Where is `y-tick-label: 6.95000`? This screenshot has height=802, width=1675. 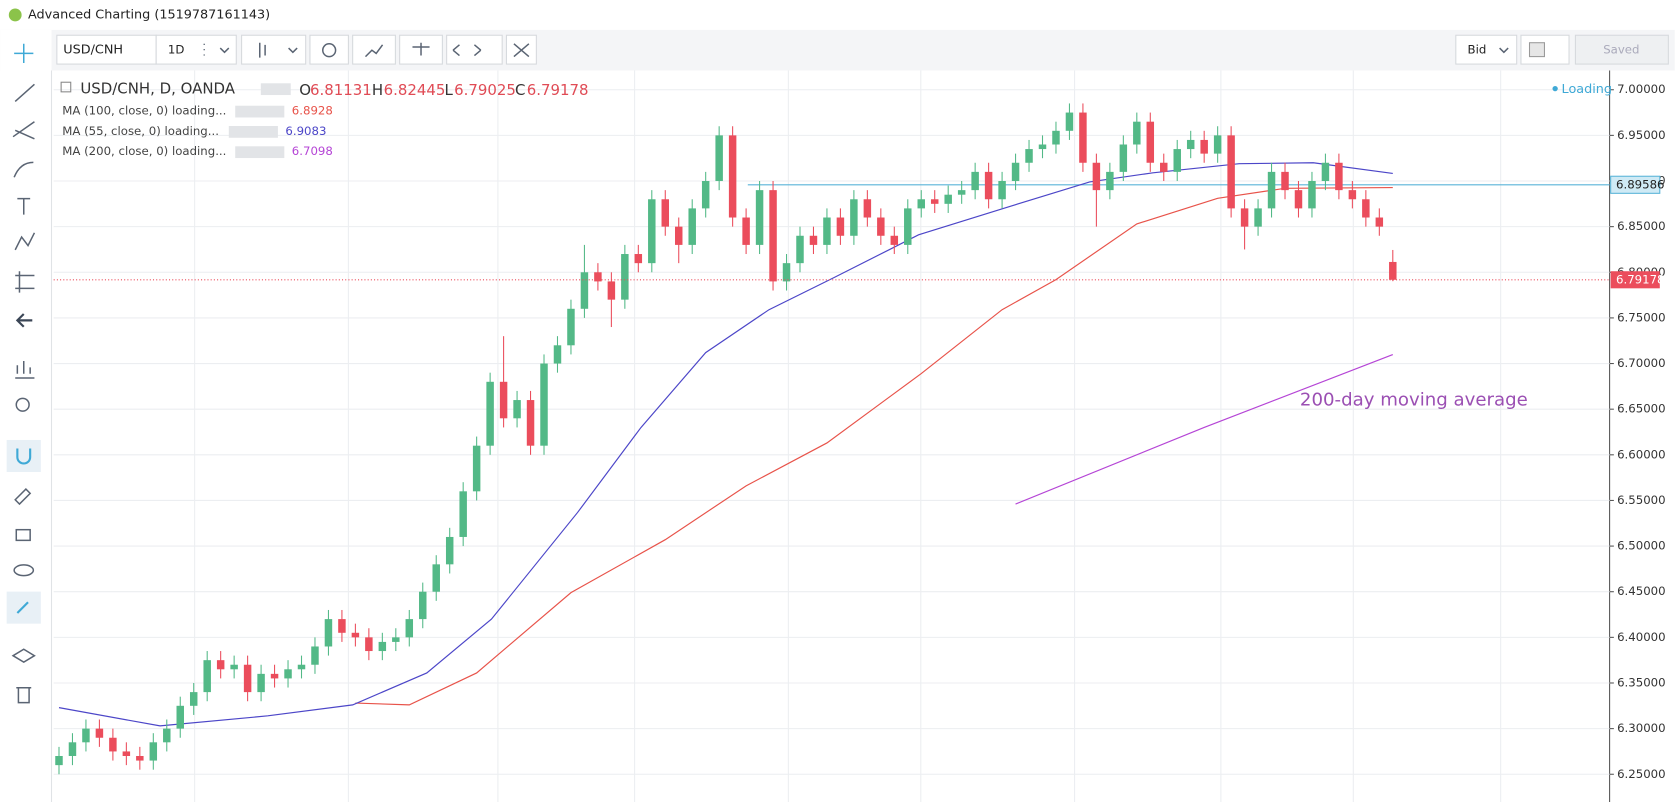 y-tick-label: 6.95000 is located at coordinates (1641, 135).